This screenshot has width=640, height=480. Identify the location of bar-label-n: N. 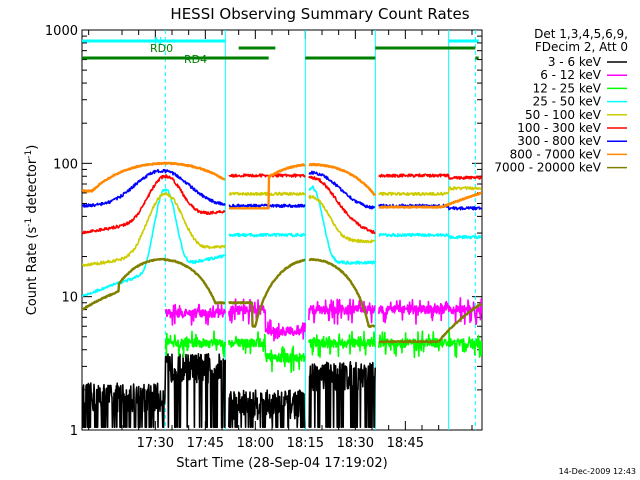
(158, 41).